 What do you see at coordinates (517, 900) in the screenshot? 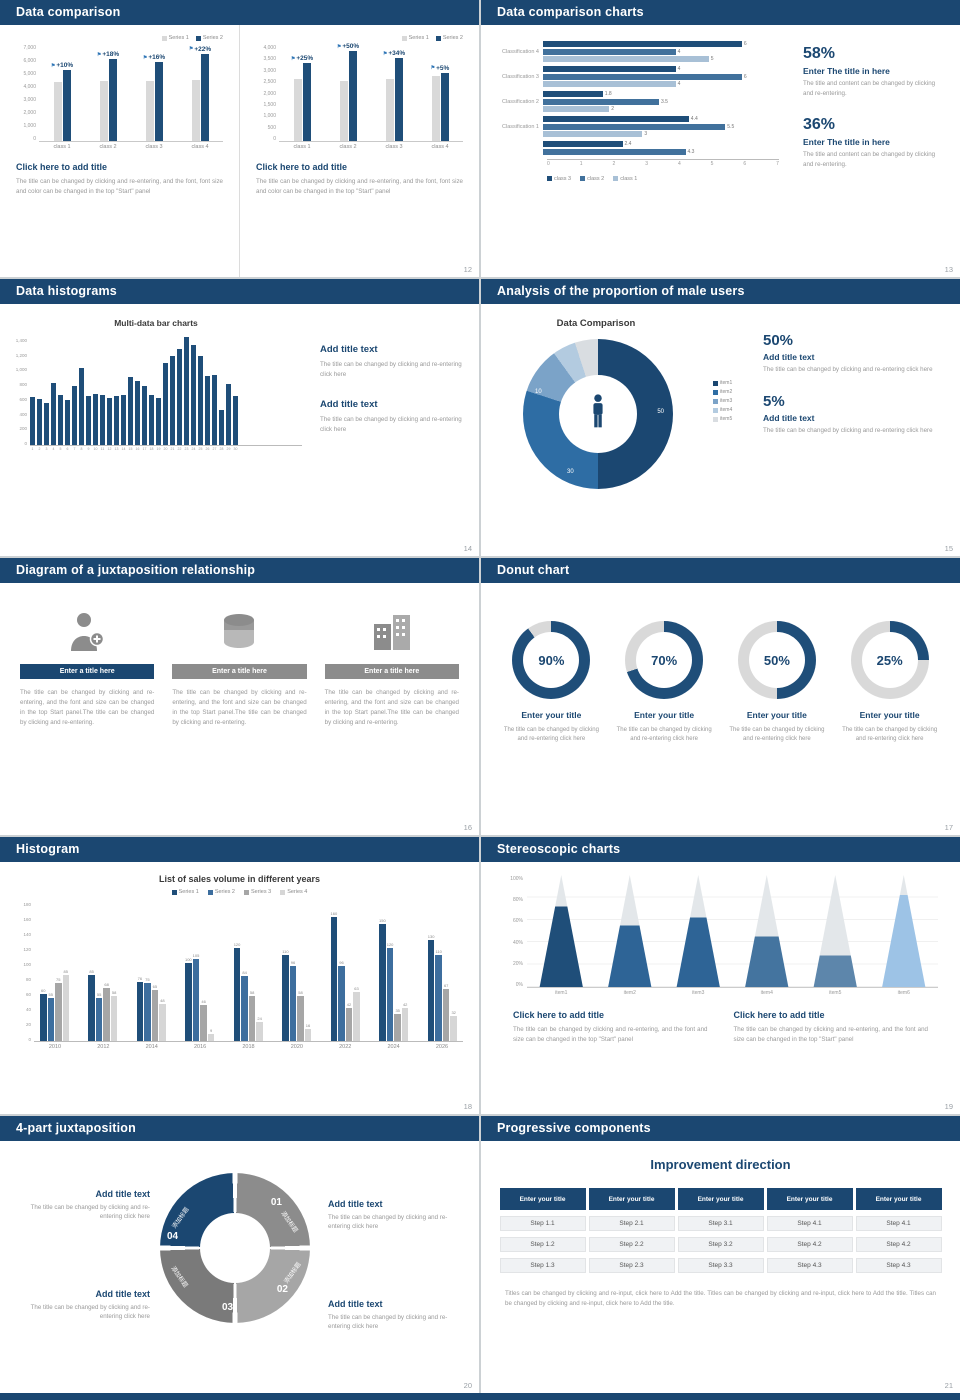
I see `y-tick-label: 80%` at bounding box center [517, 900].